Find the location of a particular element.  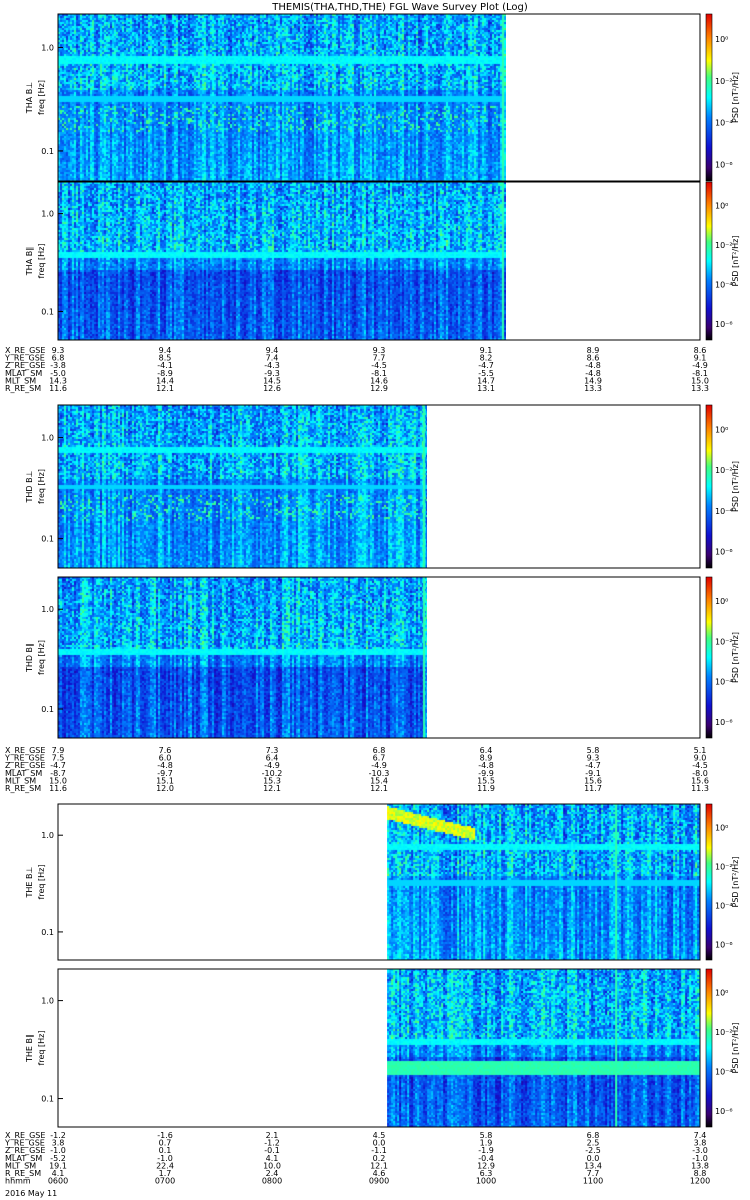

ephemeris-value: 8.9 is located at coordinates (593, 350).